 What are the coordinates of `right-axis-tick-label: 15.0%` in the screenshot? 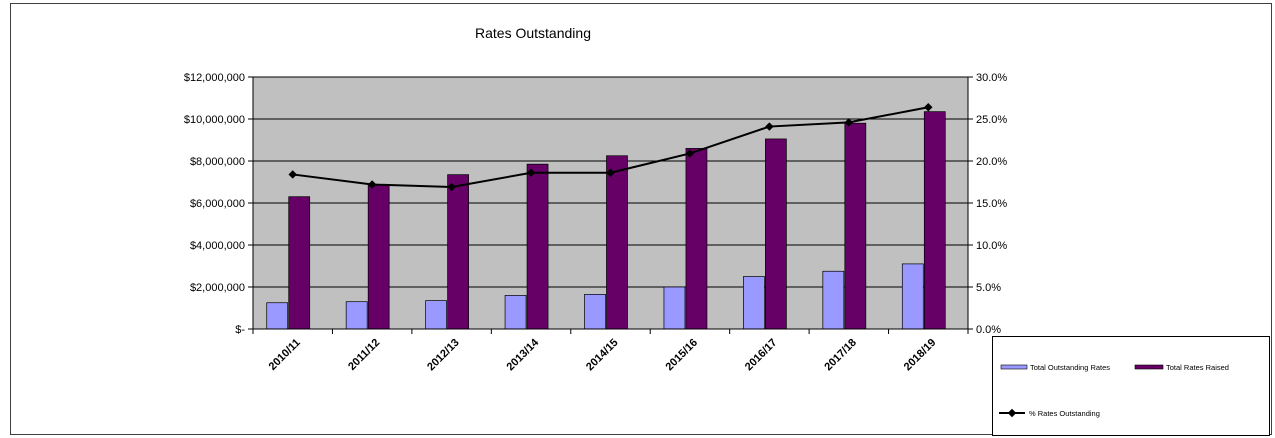 It's located at (991, 204).